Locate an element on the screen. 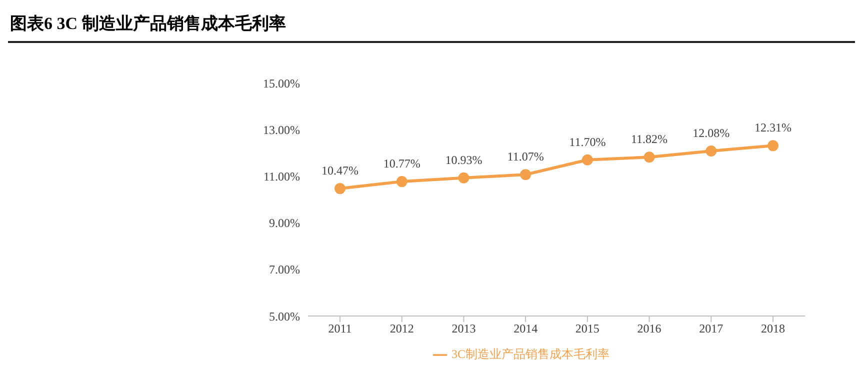 This screenshot has width=863, height=382. data-label: 11.07% is located at coordinates (525, 157).